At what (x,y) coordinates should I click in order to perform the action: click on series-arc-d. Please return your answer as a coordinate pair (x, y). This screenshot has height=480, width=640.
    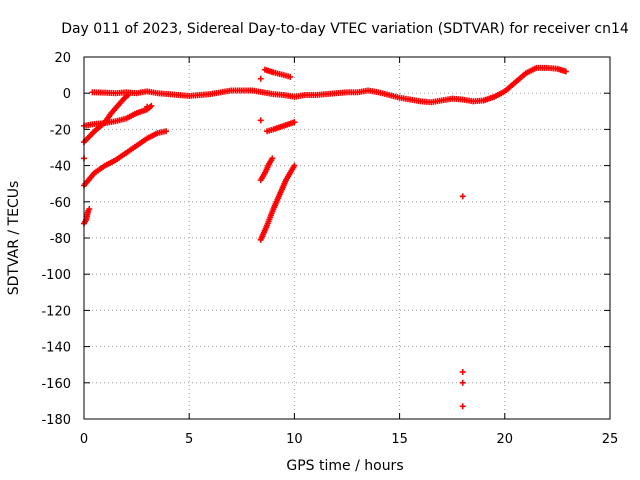
    Looking at the image, I should click on (87, 216).